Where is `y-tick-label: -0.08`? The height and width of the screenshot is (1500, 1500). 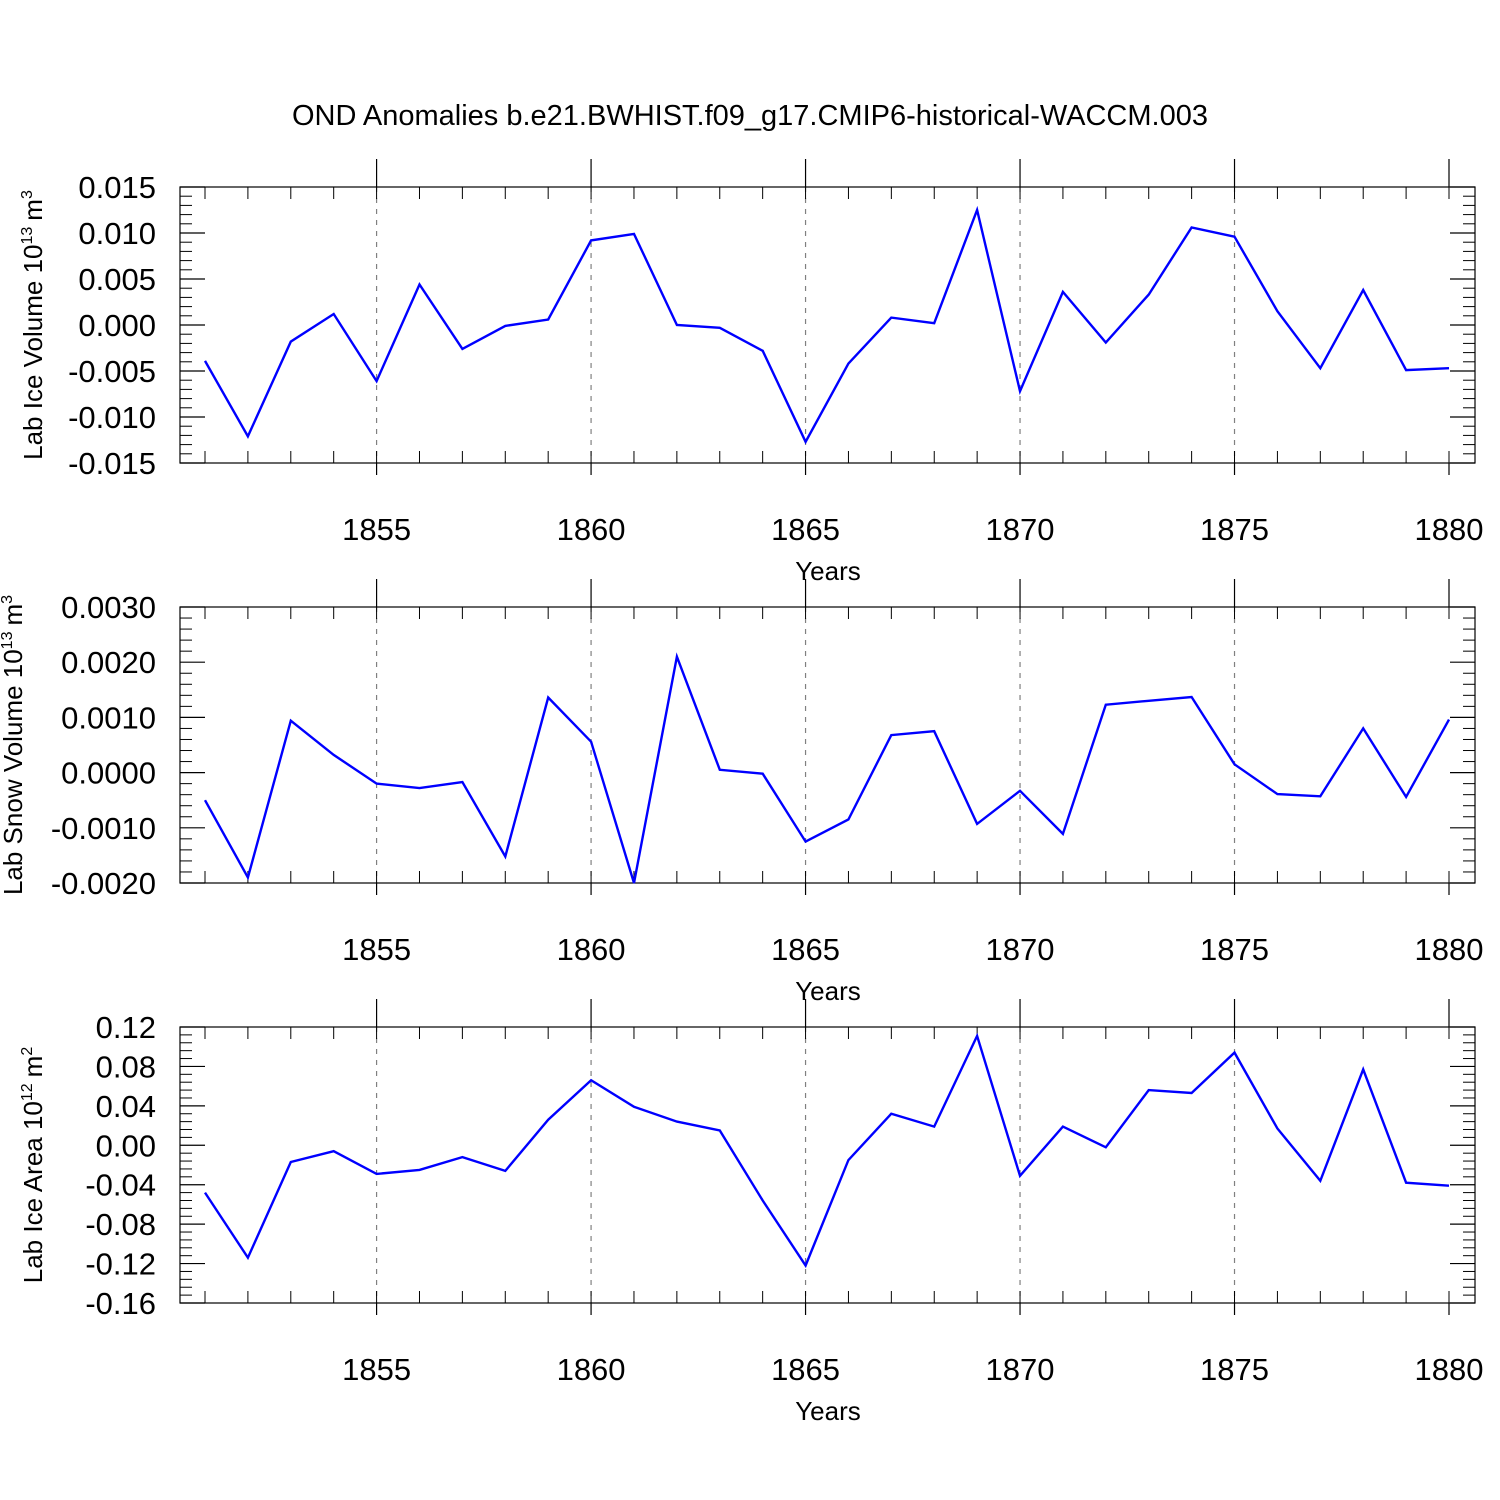
y-tick-label: -0.08 is located at coordinates (120, 1224).